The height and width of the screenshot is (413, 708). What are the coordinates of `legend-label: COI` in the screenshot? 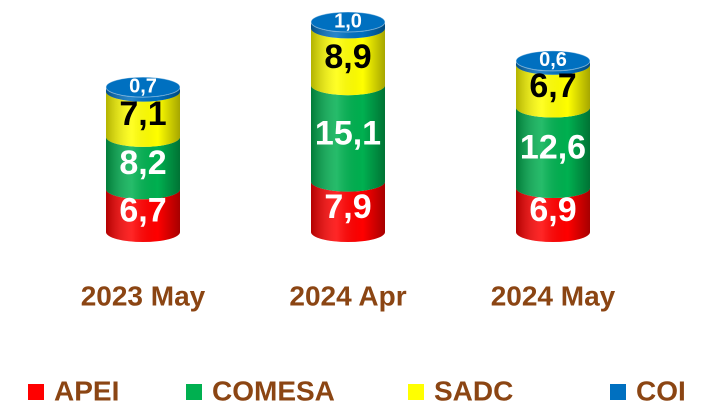 It's located at (661, 390).